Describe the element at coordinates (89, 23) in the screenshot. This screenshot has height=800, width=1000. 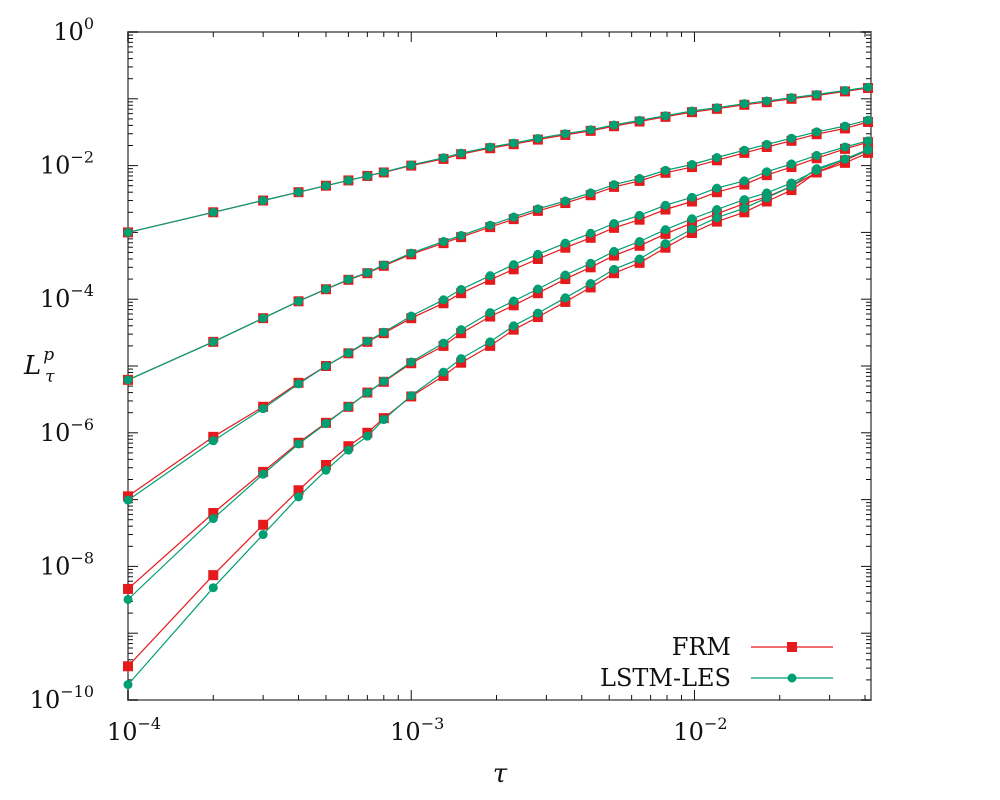
I see `y-tick-label-exponent: 0` at that location.